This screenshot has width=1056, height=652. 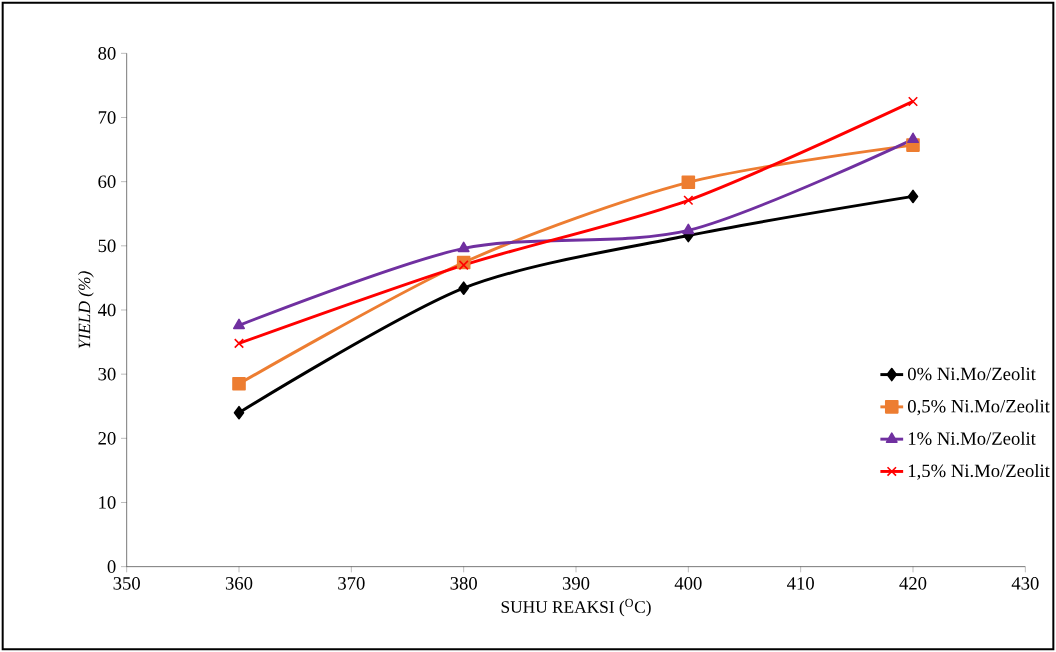 I want to click on y-tick-label: 0, so click(x=111, y=566).